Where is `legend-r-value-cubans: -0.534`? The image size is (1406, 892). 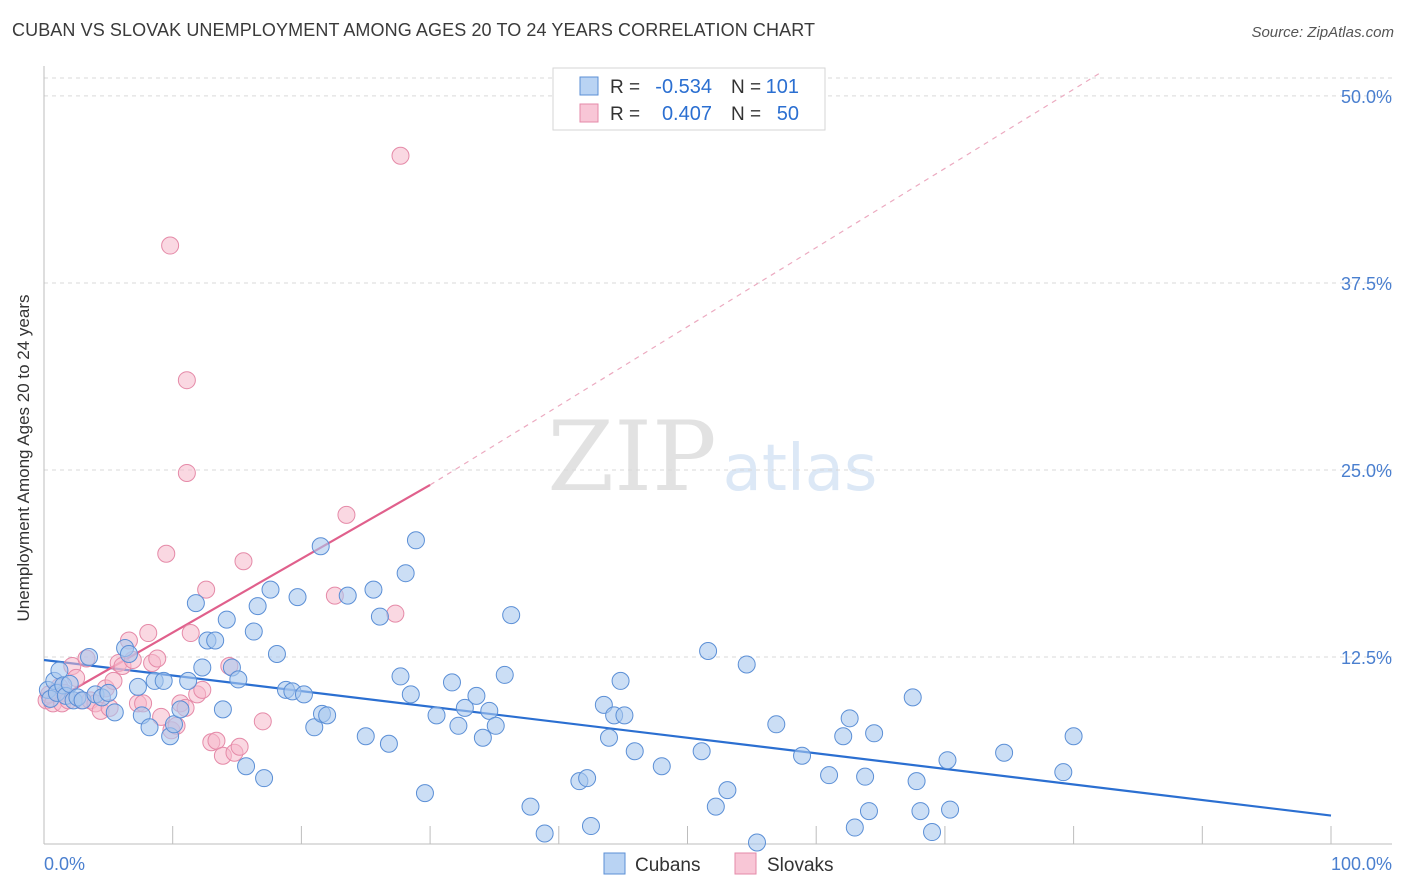 legend-r-value-cubans: -0.534 is located at coordinates (683, 87).